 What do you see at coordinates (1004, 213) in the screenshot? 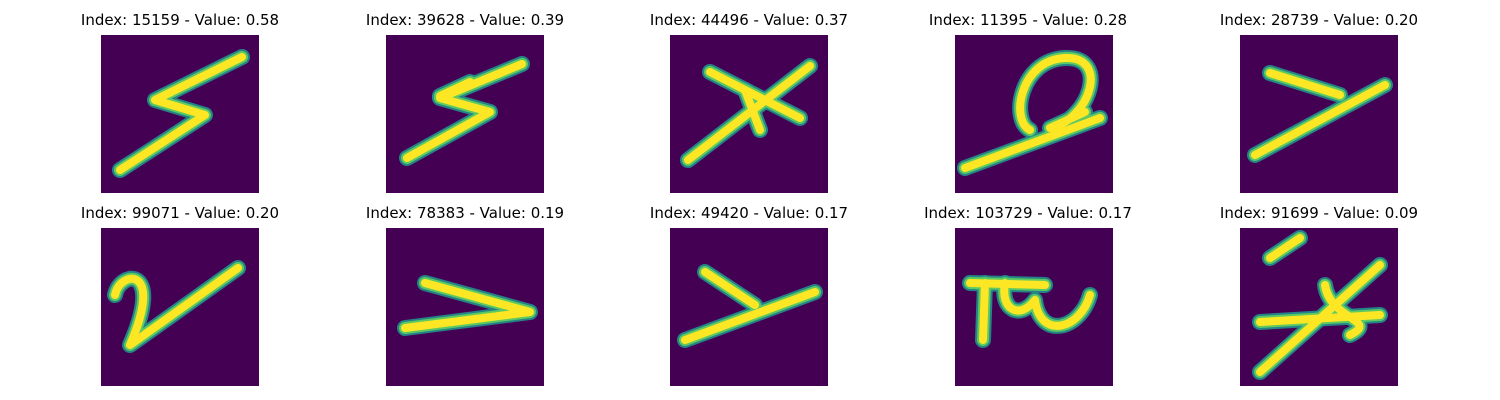
I see `title-index-value: 103729` at bounding box center [1004, 213].